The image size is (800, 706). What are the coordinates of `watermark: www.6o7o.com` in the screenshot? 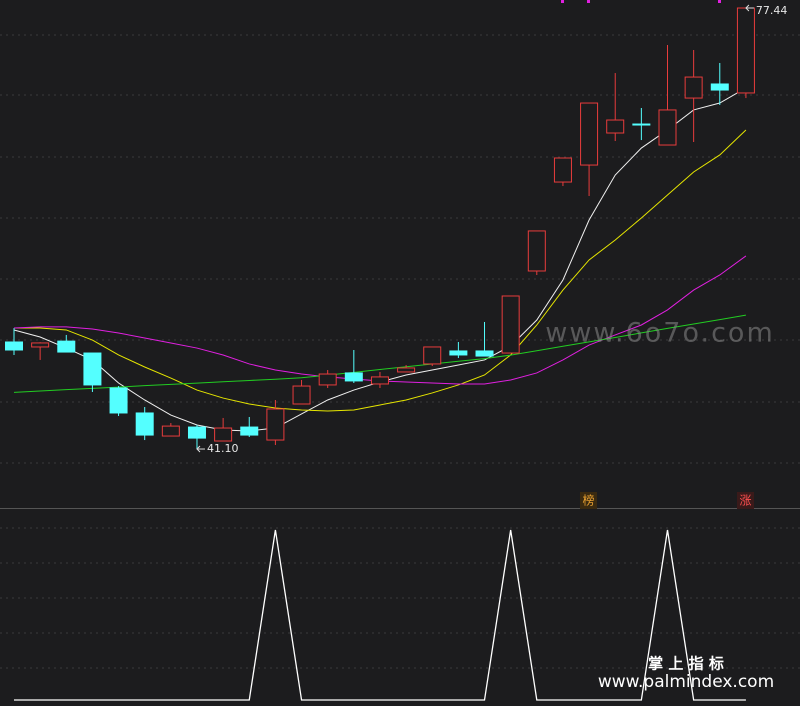 It's located at (660, 333).